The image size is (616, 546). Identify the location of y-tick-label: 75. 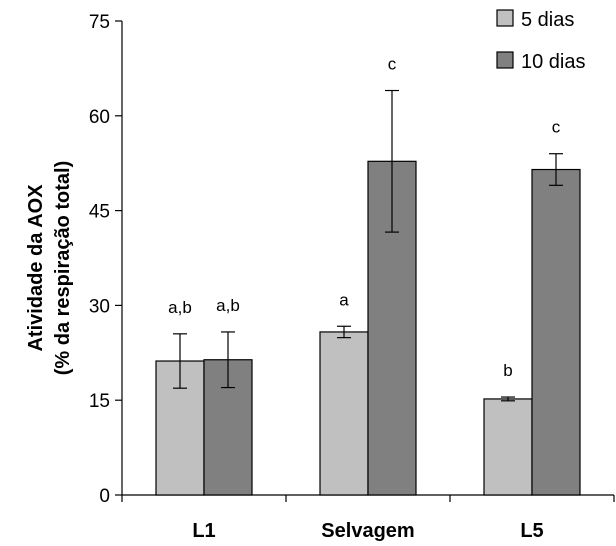
(99, 22).